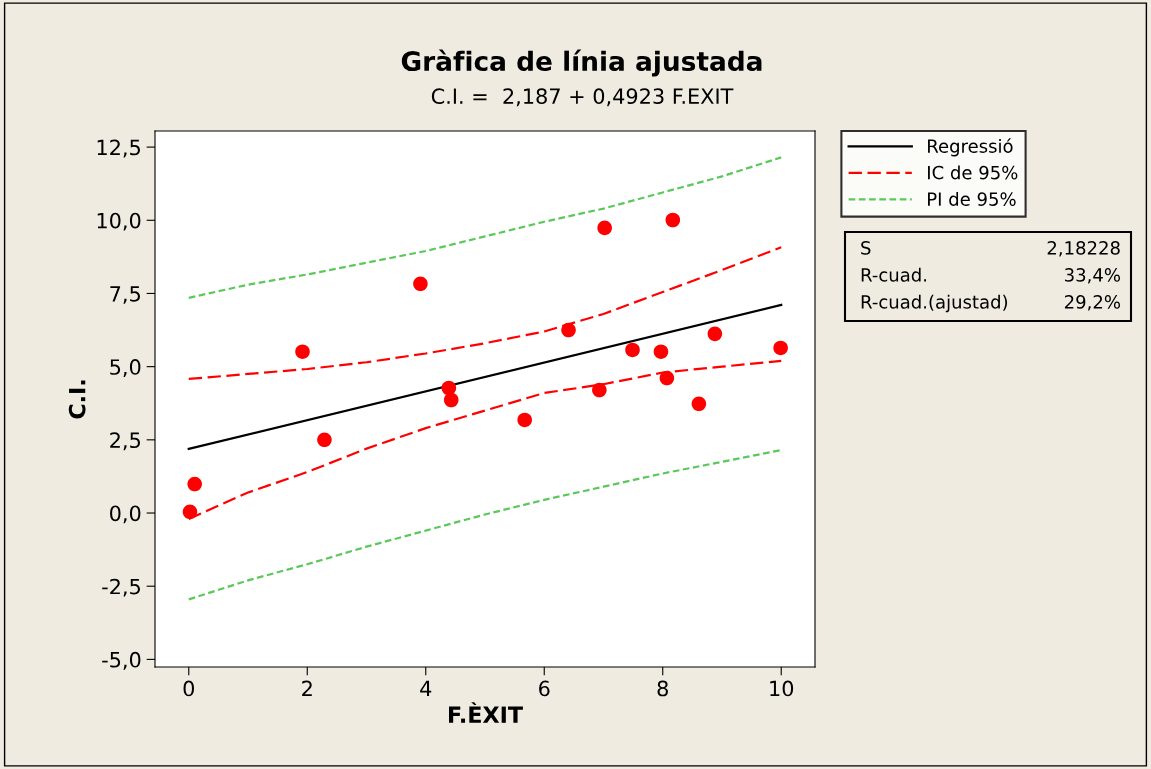  What do you see at coordinates (486, 712) in the screenshot?
I see `x-axis-title: F.ÈXIT` at bounding box center [486, 712].